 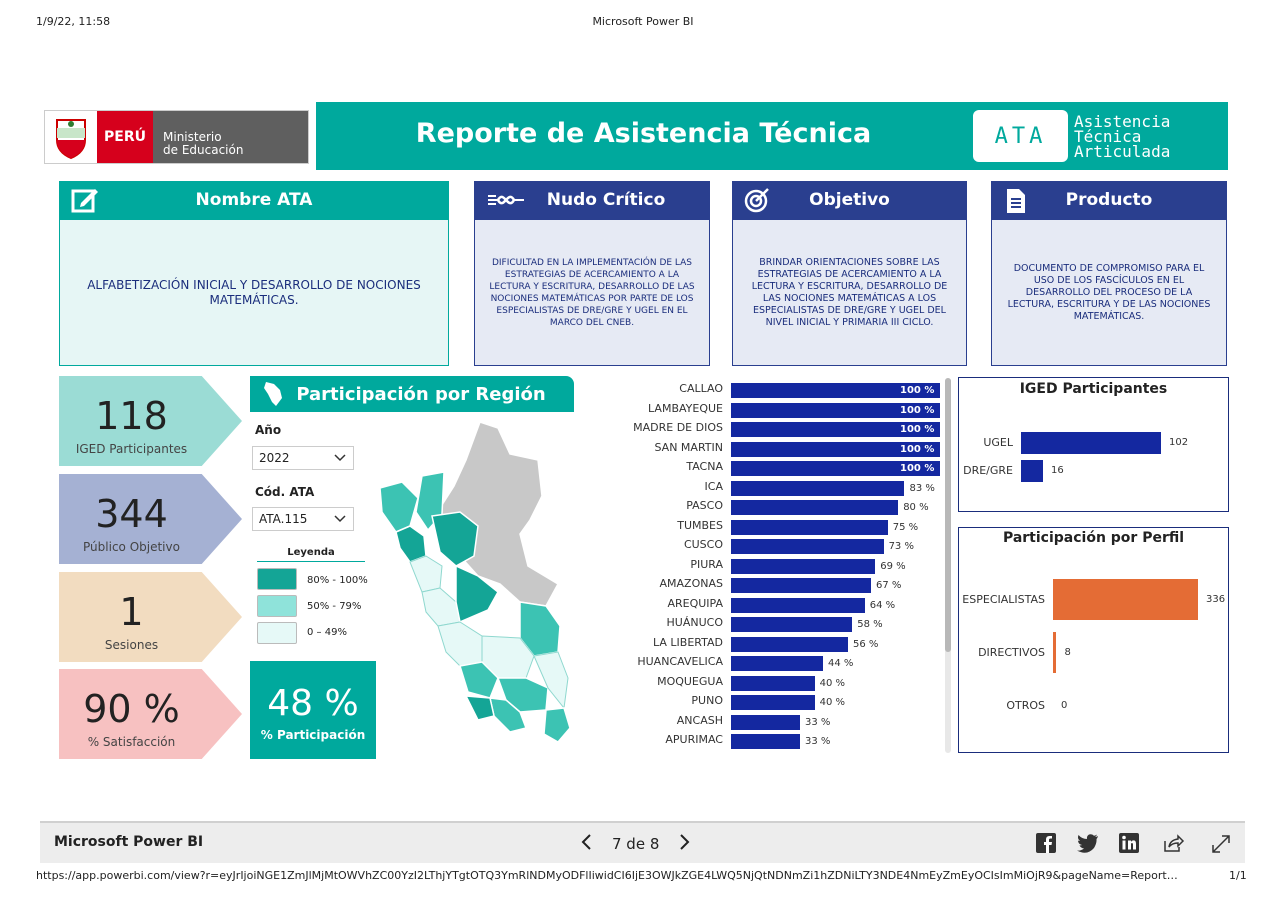 I want to click on region-bar-value: 75 %, so click(x=905, y=527).